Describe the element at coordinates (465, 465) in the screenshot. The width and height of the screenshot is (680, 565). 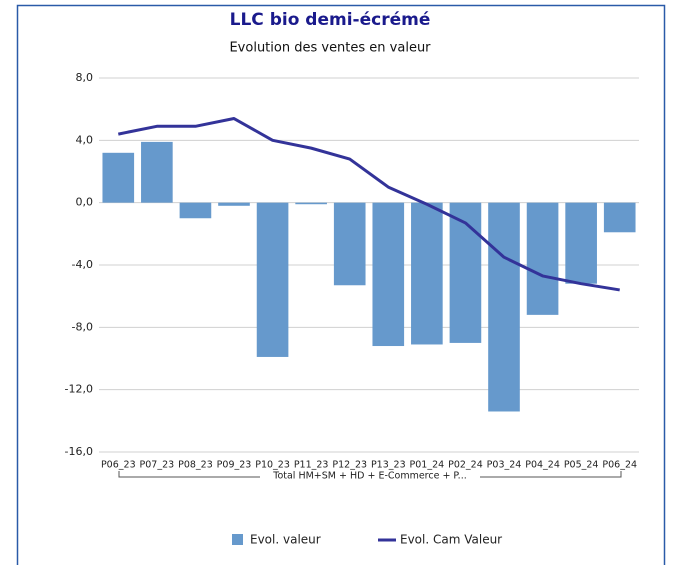
I see `x-tick-label: P02_24` at that location.